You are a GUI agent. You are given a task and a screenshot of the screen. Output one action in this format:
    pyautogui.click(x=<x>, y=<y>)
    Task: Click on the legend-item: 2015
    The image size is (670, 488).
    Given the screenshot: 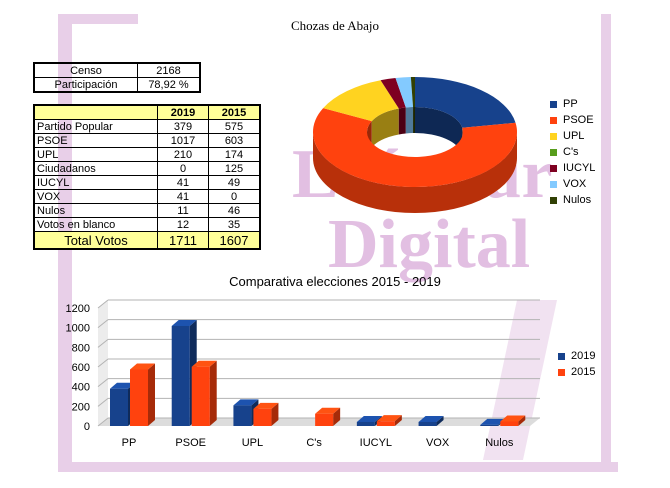 What is the action you would take?
    pyautogui.click(x=576, y=372)
    